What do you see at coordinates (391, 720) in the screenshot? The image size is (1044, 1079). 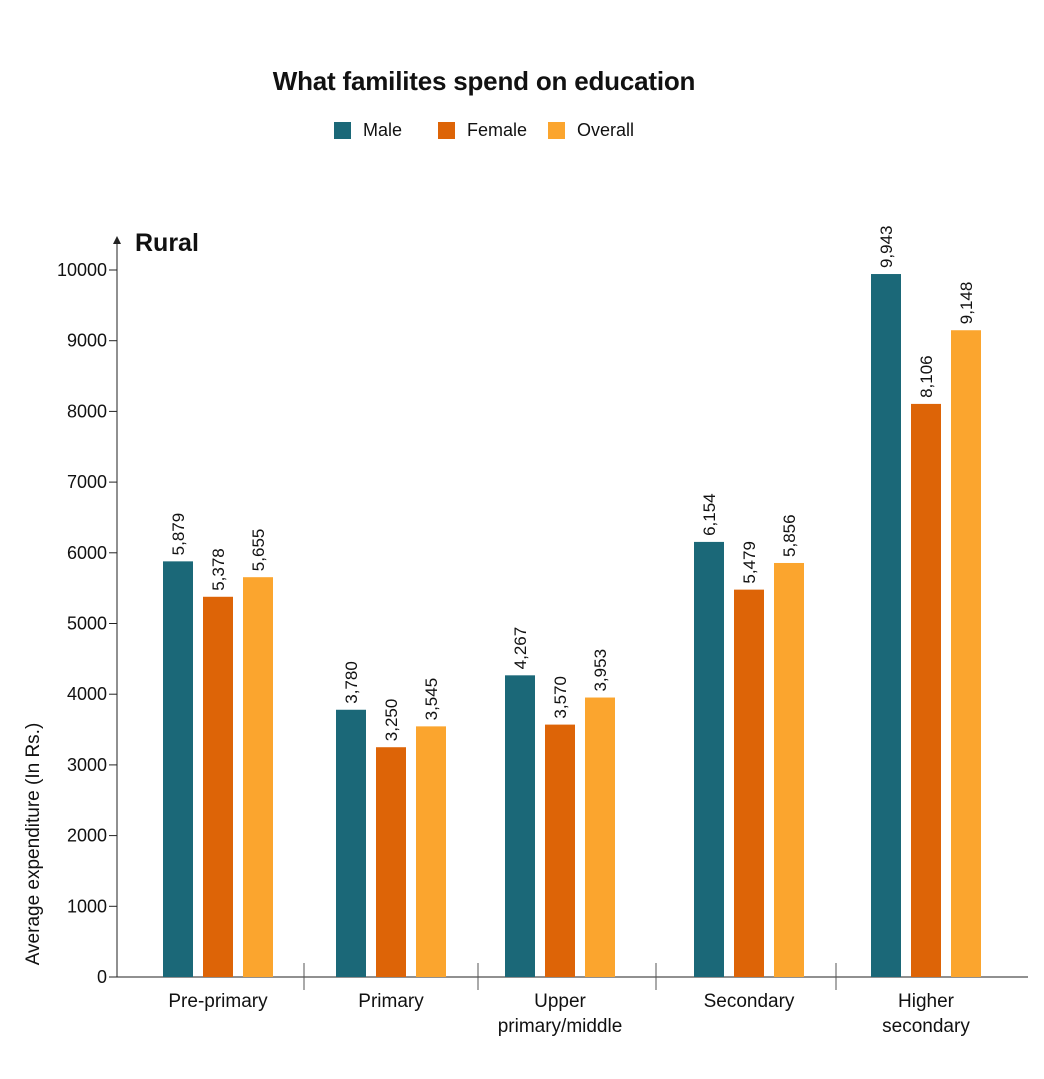 I see `data-label: 3,250` at bounding box center [391, 720].